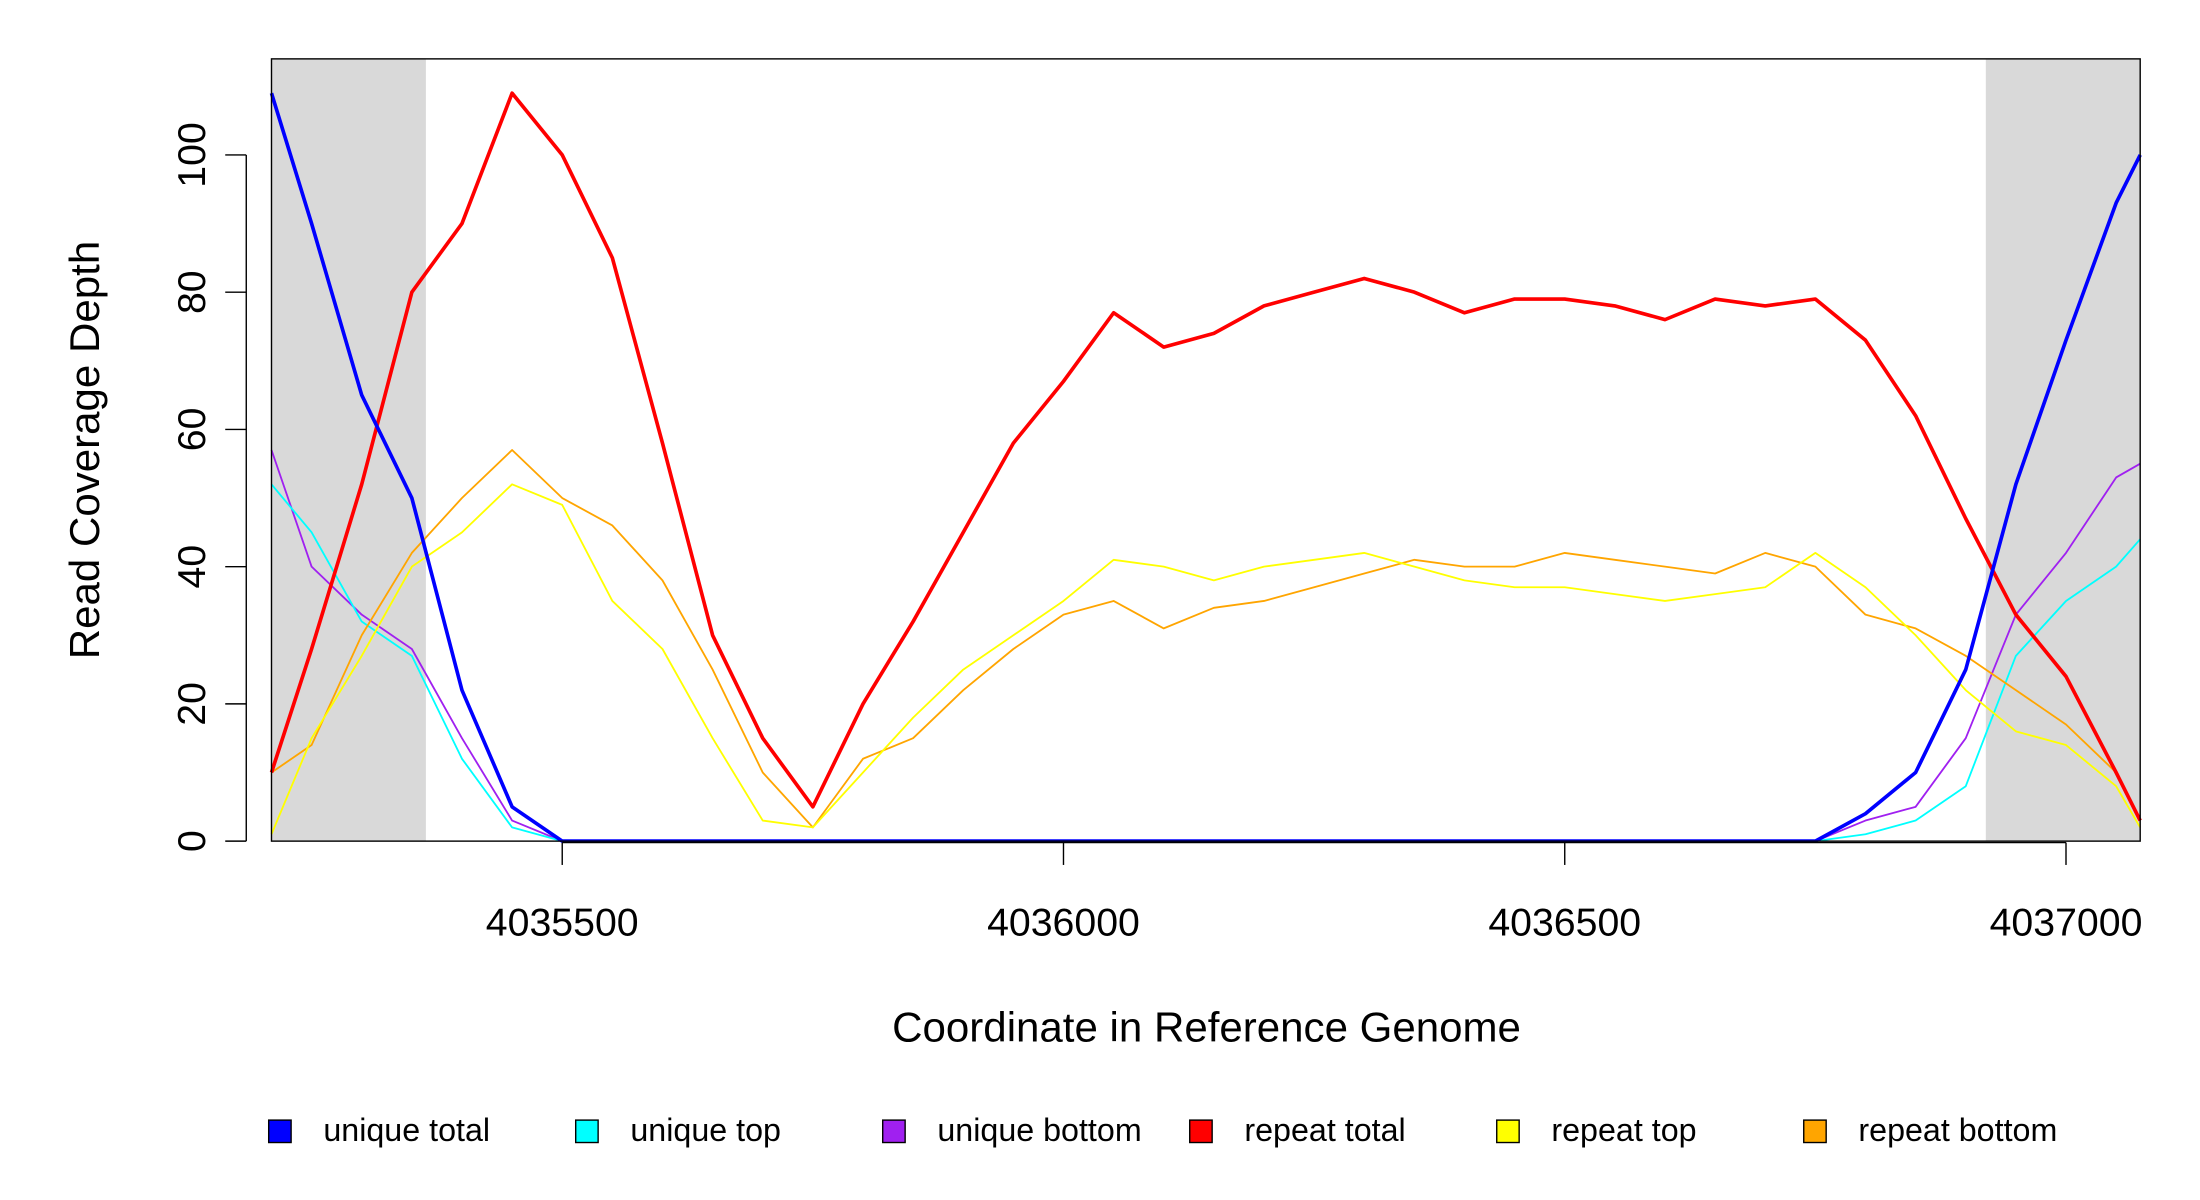 Image resolution: width=2200 pixels, height=1200 pixels. I want to click on legend-label: unique total, so click(406, 1130).